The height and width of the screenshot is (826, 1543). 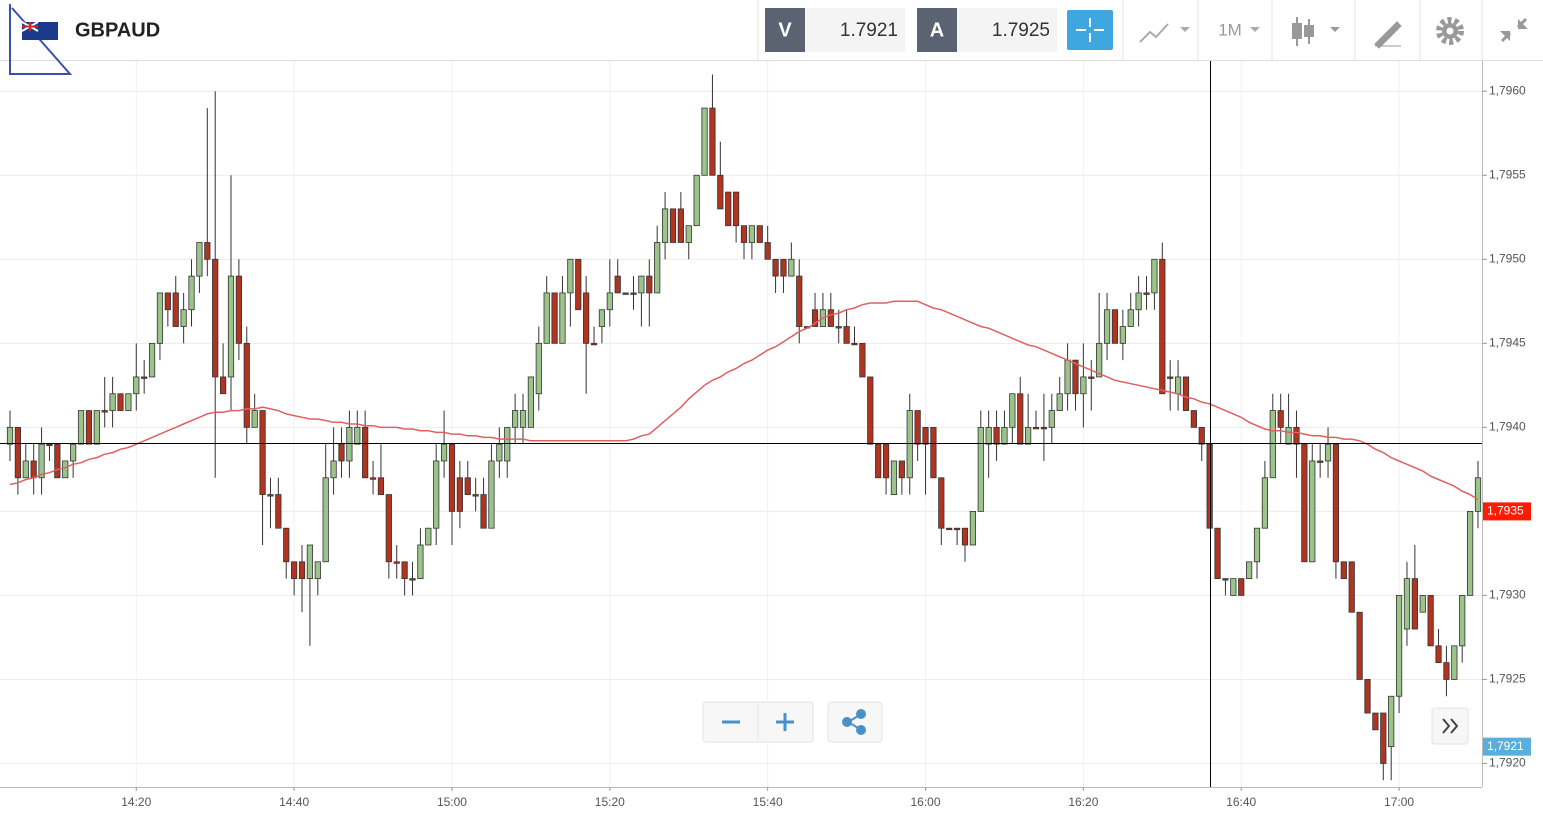 I want to click on period-dropdown, so click(x=1255, y=29).